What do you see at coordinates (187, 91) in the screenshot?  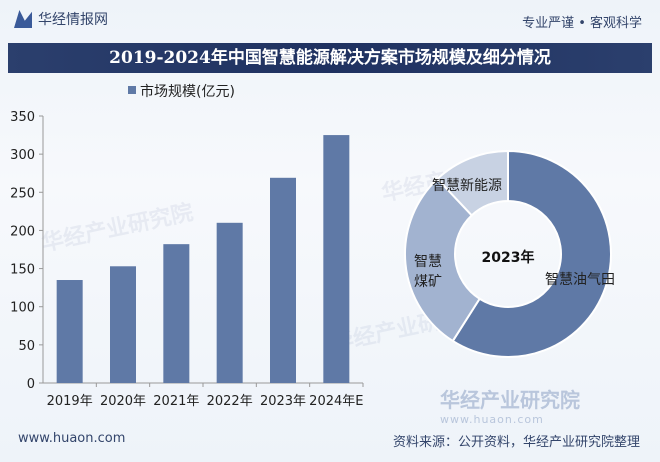 I see `legend-label: 市场规模(亿元)` at bounding box center [187, 91].